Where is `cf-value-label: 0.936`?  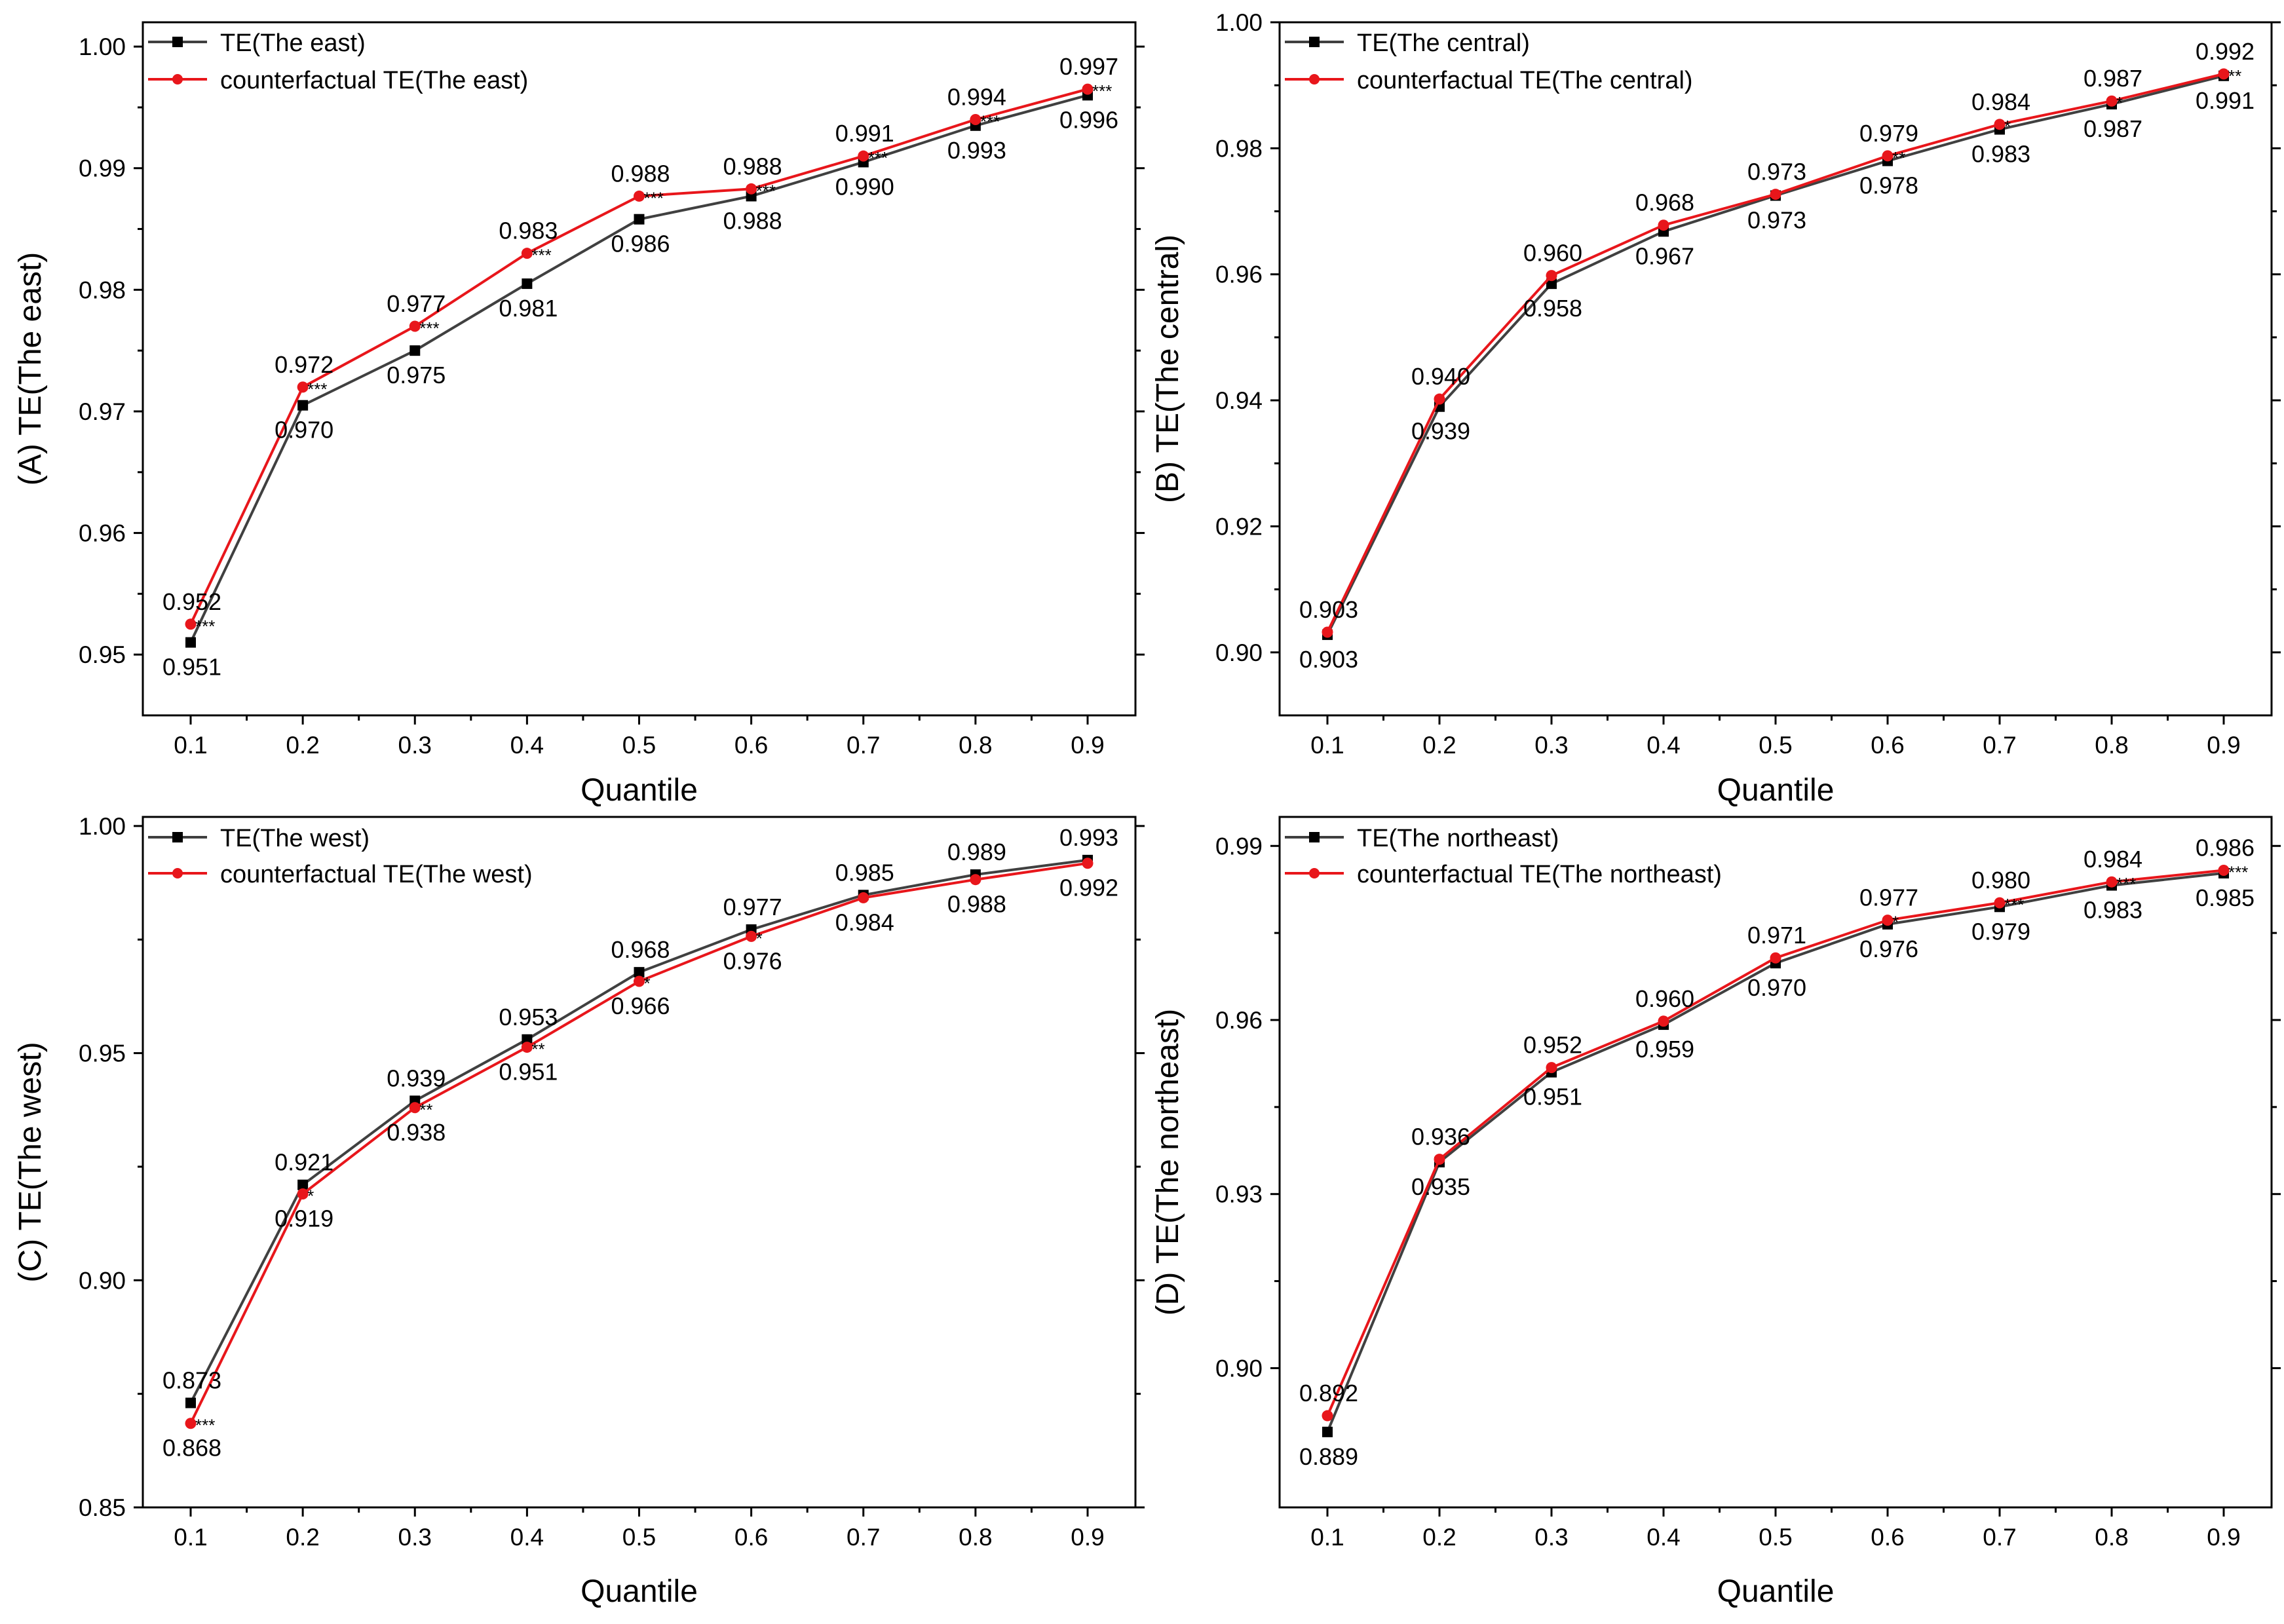 cf-value-label: 0.936 is located at coordinates (1441, 1137).